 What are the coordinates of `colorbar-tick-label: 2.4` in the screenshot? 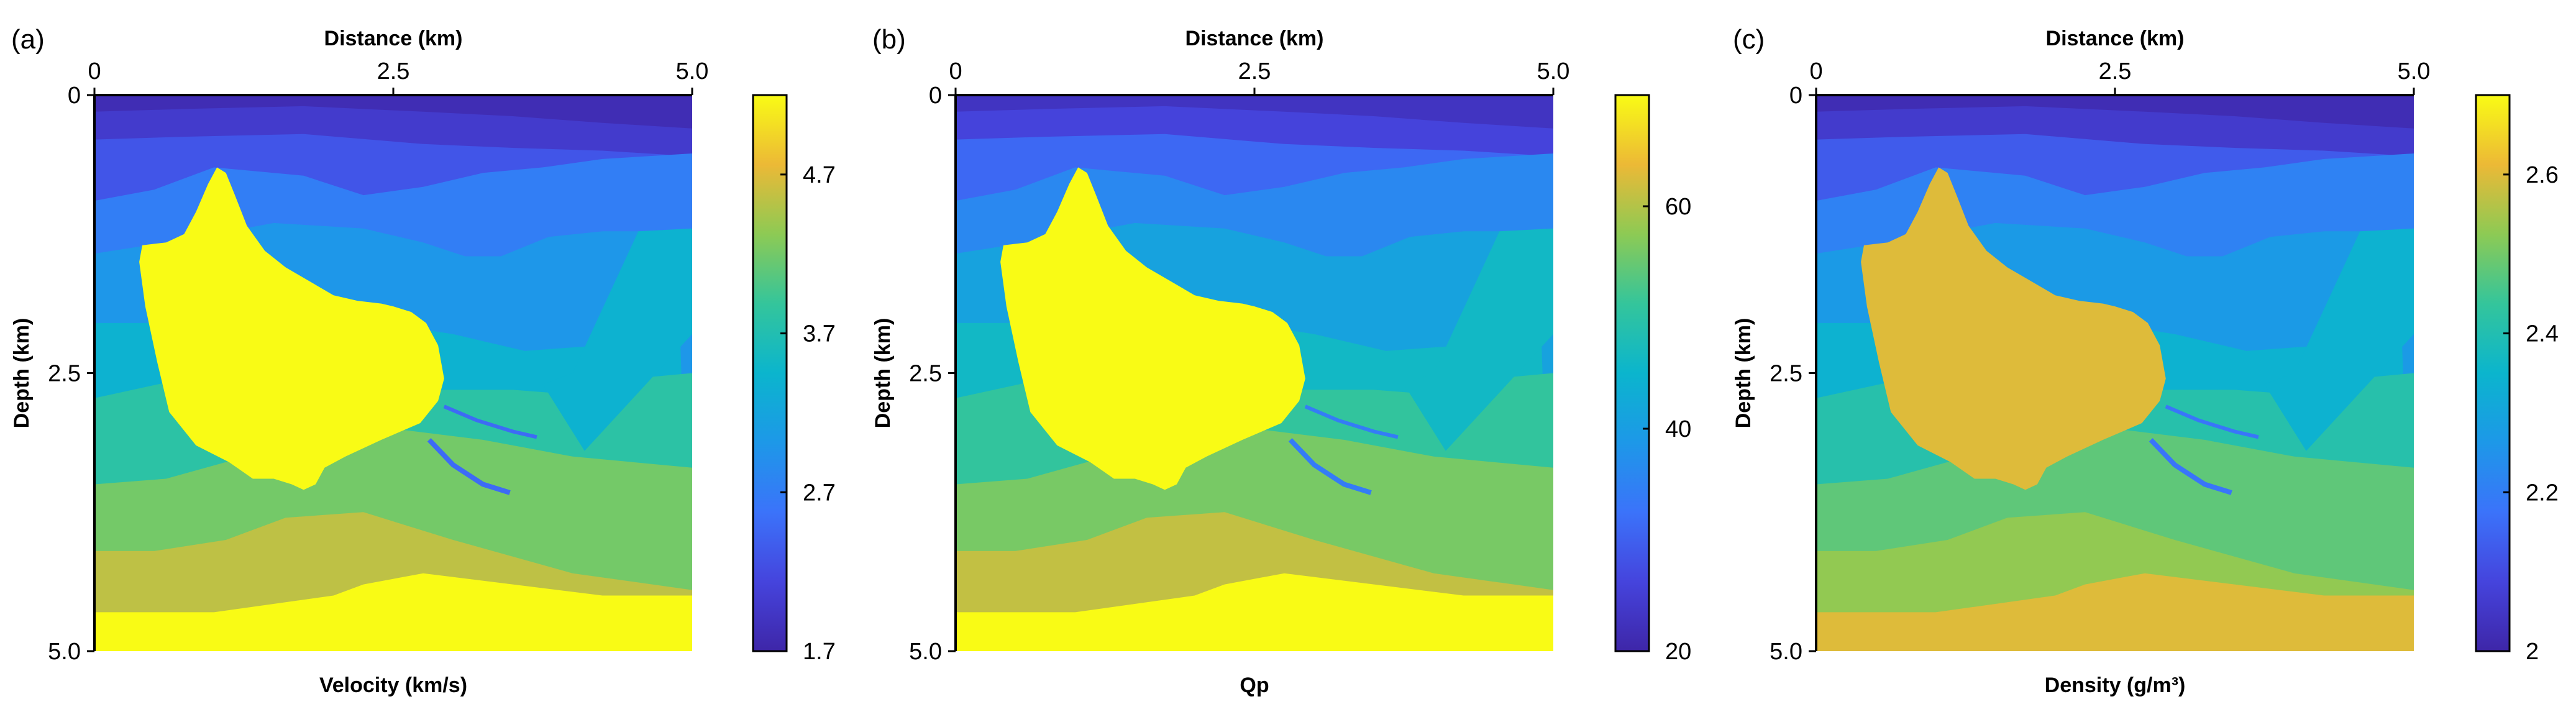 It's located at (2542, 334).